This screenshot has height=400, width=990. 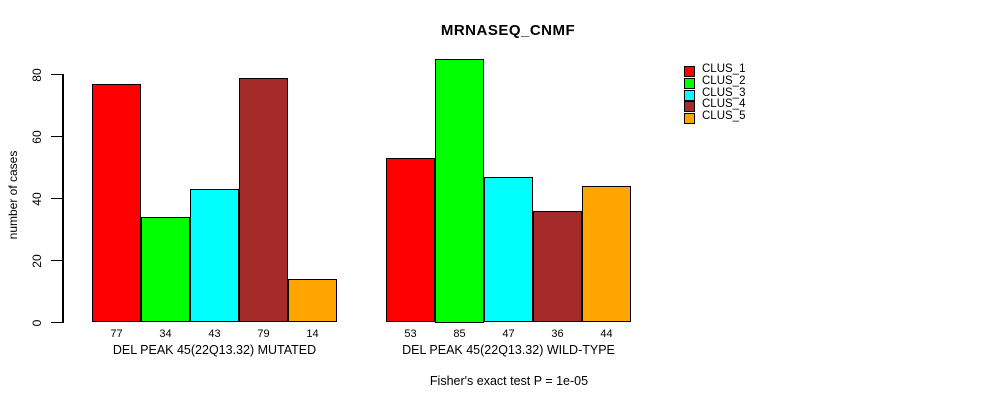 I want to click on bar-value-label: 85, so click(x=459, y=334).